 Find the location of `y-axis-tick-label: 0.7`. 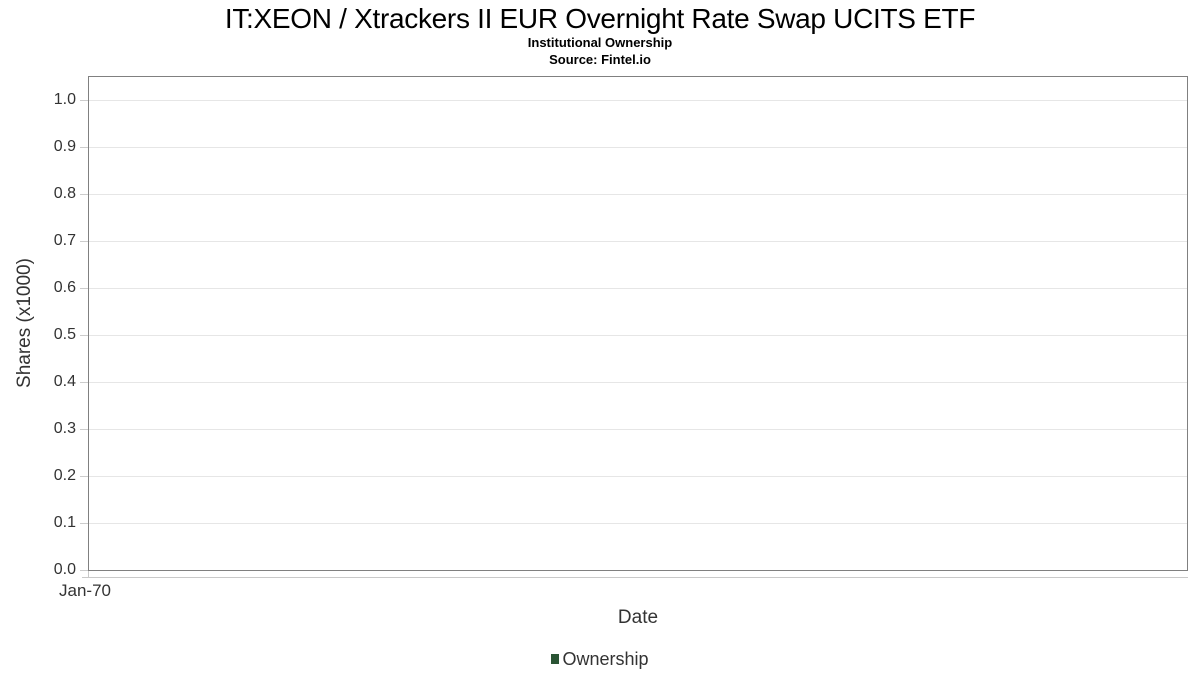

y-axis-tick-label: 0.7 is located at coordinates (64, 240).